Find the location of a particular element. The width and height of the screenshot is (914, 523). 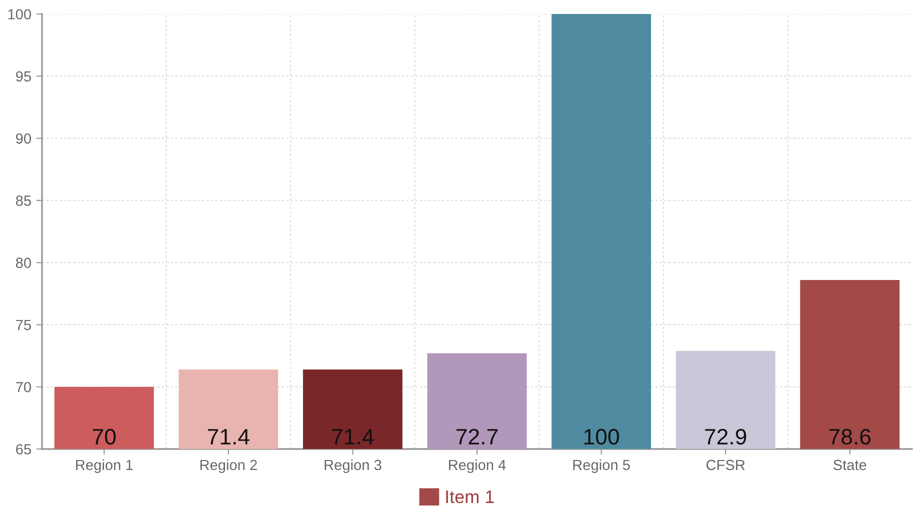

y-tick-label: 100 is located at coordinates (20, 14).